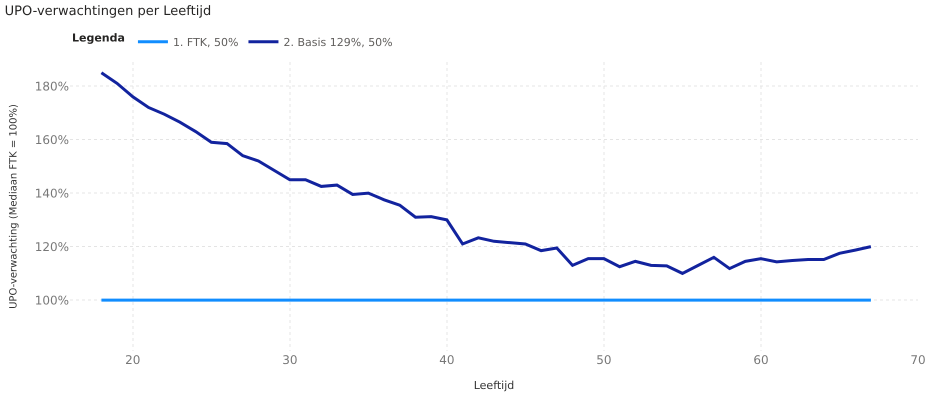 This screenshot has height=400, width=936. What do you see at coordinates (98, 38) in the screenshot?
I see `legend-title: Legenda` at bounding box center [98, 38].